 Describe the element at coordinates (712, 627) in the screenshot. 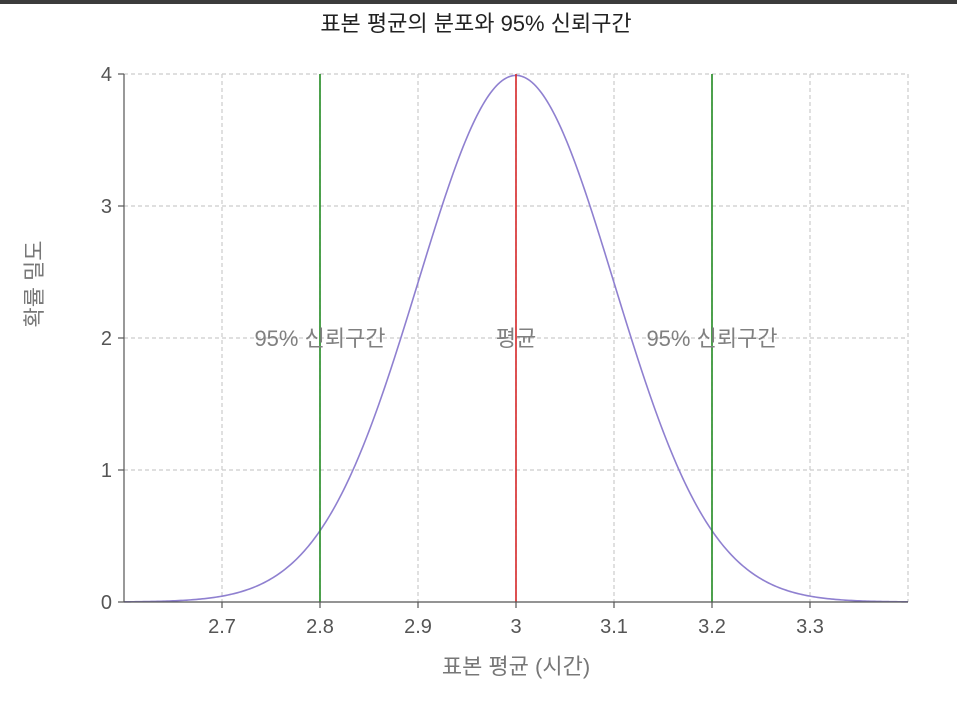

I see `x-tick-label: 3.2` at that location.